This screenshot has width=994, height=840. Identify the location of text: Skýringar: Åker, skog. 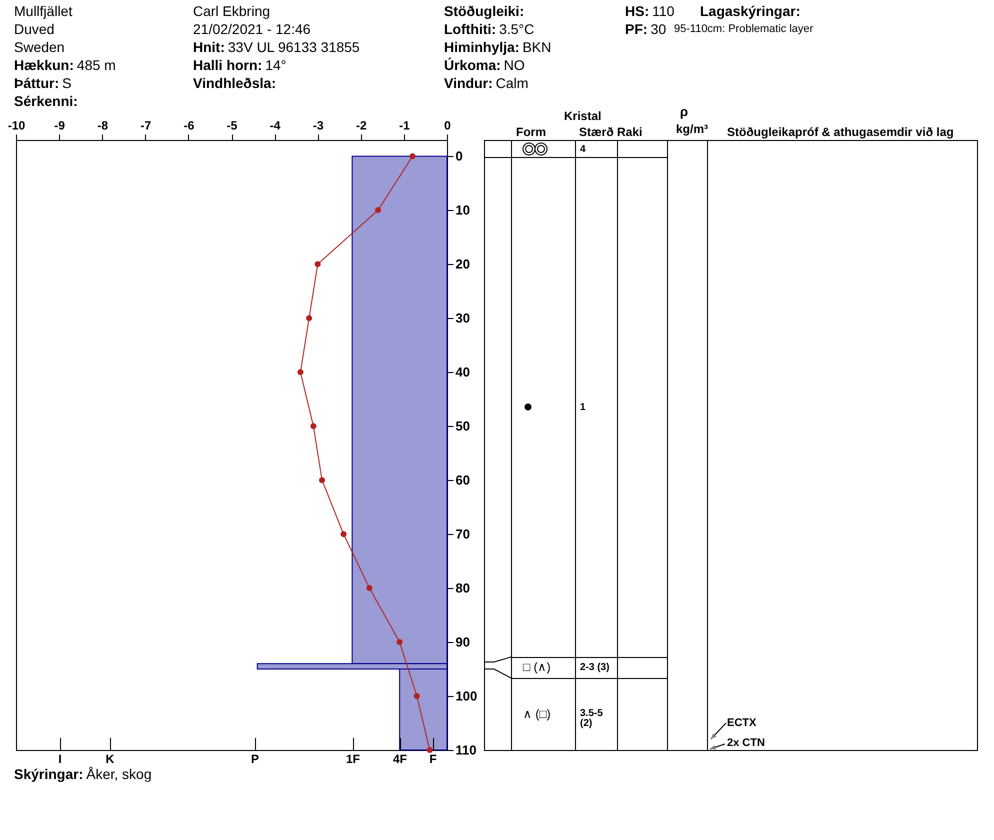
(83, 774).